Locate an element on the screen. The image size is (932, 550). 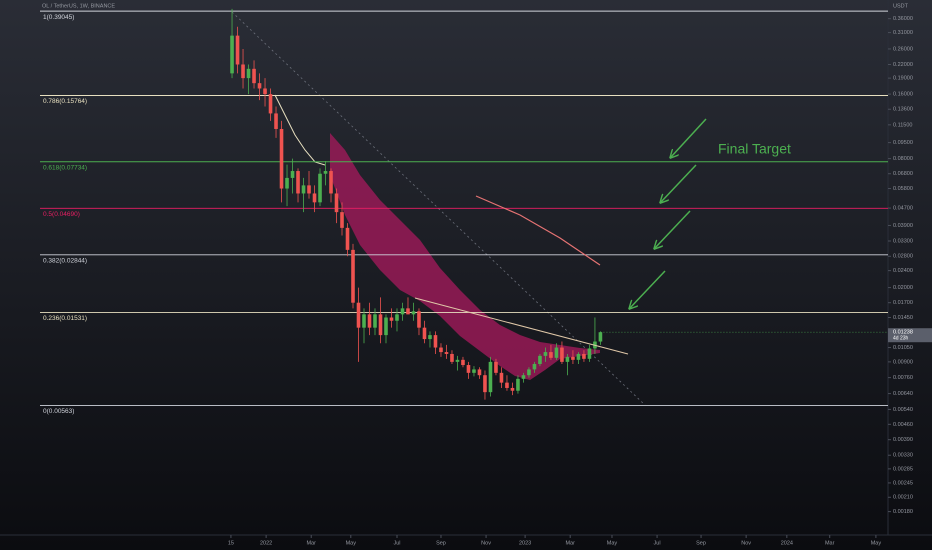
y-tick-label: 0.00760 is located at coordinates (903, 378).